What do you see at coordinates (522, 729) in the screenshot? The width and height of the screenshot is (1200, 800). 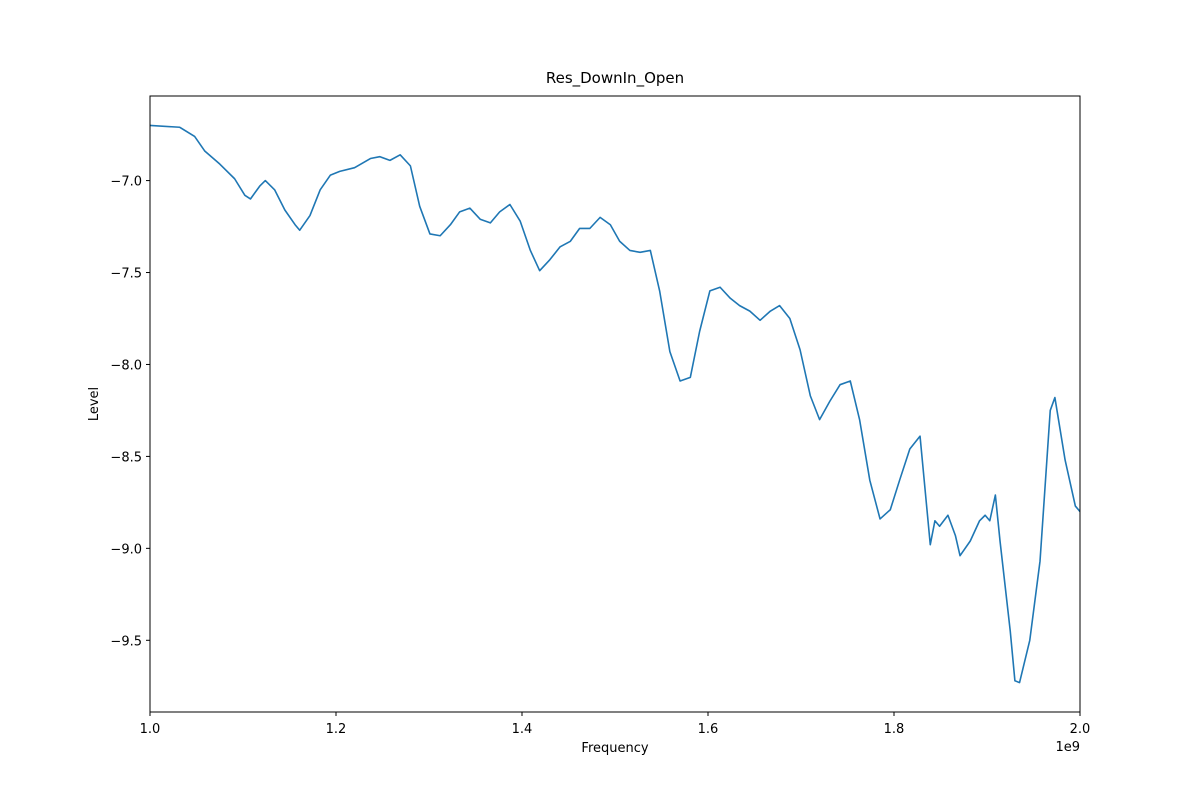 I see `x-tick-label: 1.4` at bounding box center [522, 729].